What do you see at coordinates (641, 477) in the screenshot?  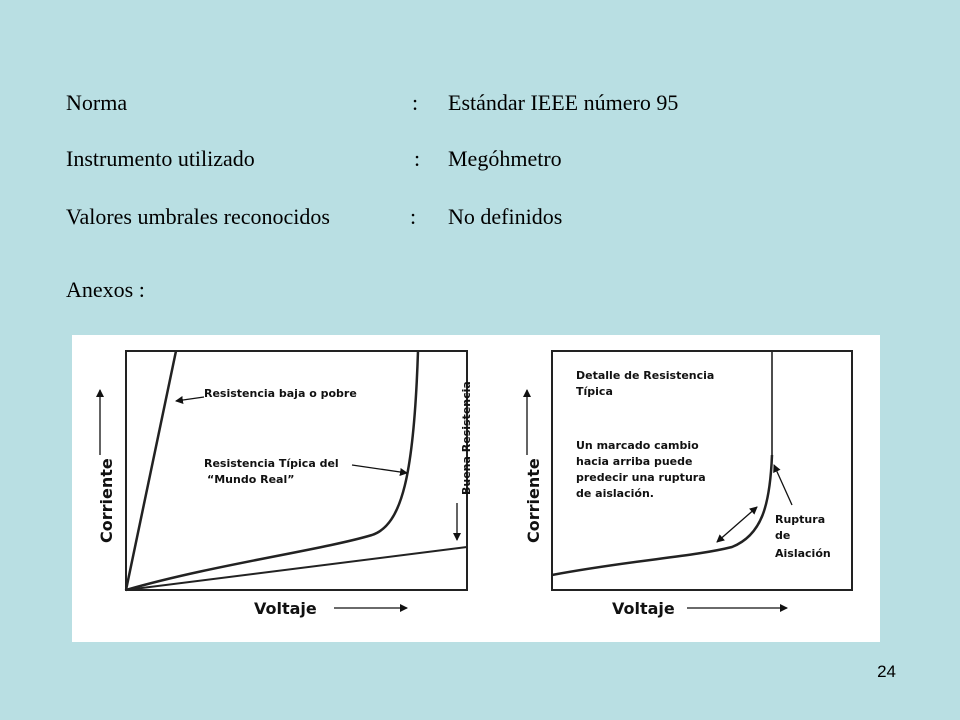 I see `note-line3: predecir una ruptura` at bounding box center [641, 477].